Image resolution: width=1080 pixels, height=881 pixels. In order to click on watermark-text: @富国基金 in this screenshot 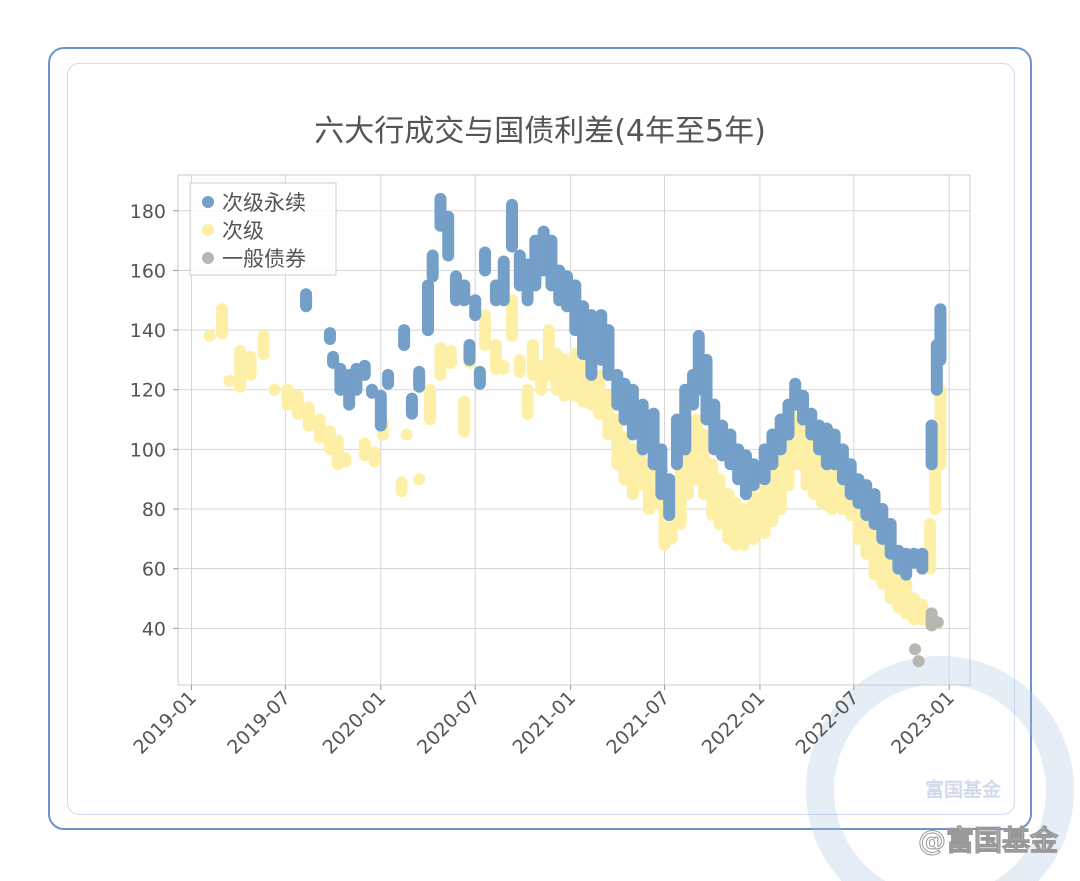, I will do `click(987, 841)`.